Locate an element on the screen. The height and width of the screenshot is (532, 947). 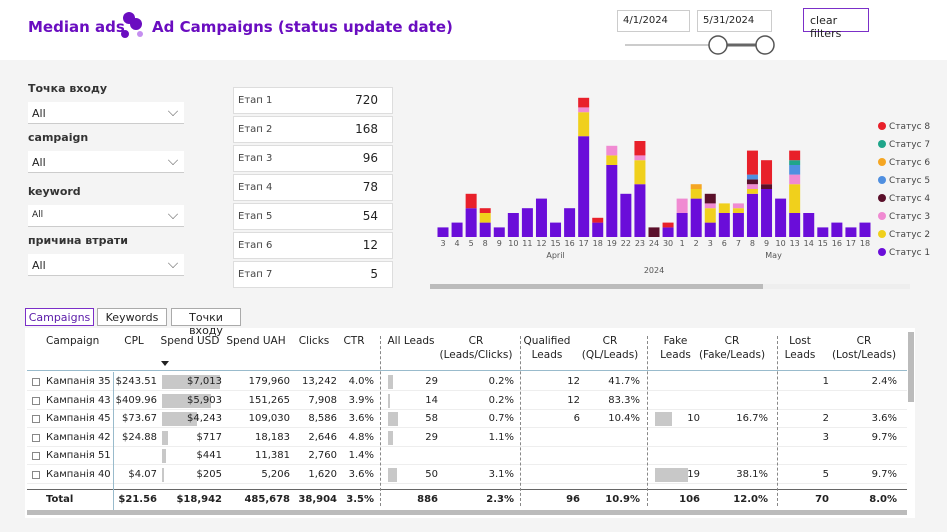
date-to: 5/31/2024 is located at coordinates (734, 21).